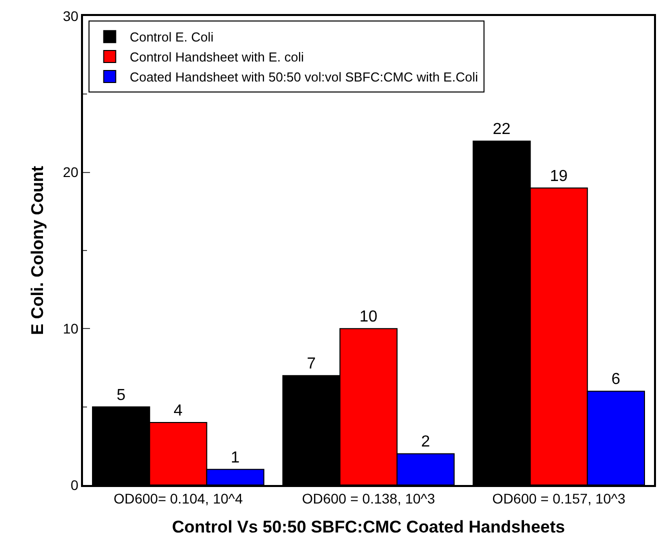  Describe the element at coordinates (70, 16) in the screenshot. I see `y-tick-label: 30` at that location.